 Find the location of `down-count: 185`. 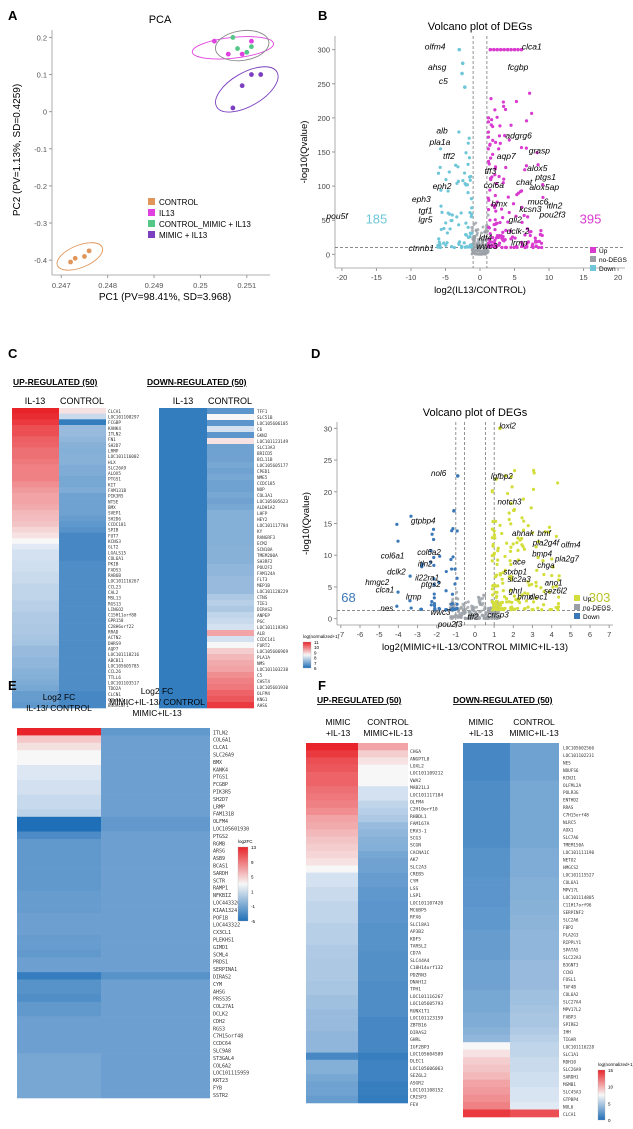

down-count: 185 is located at coordinates (377, 219).